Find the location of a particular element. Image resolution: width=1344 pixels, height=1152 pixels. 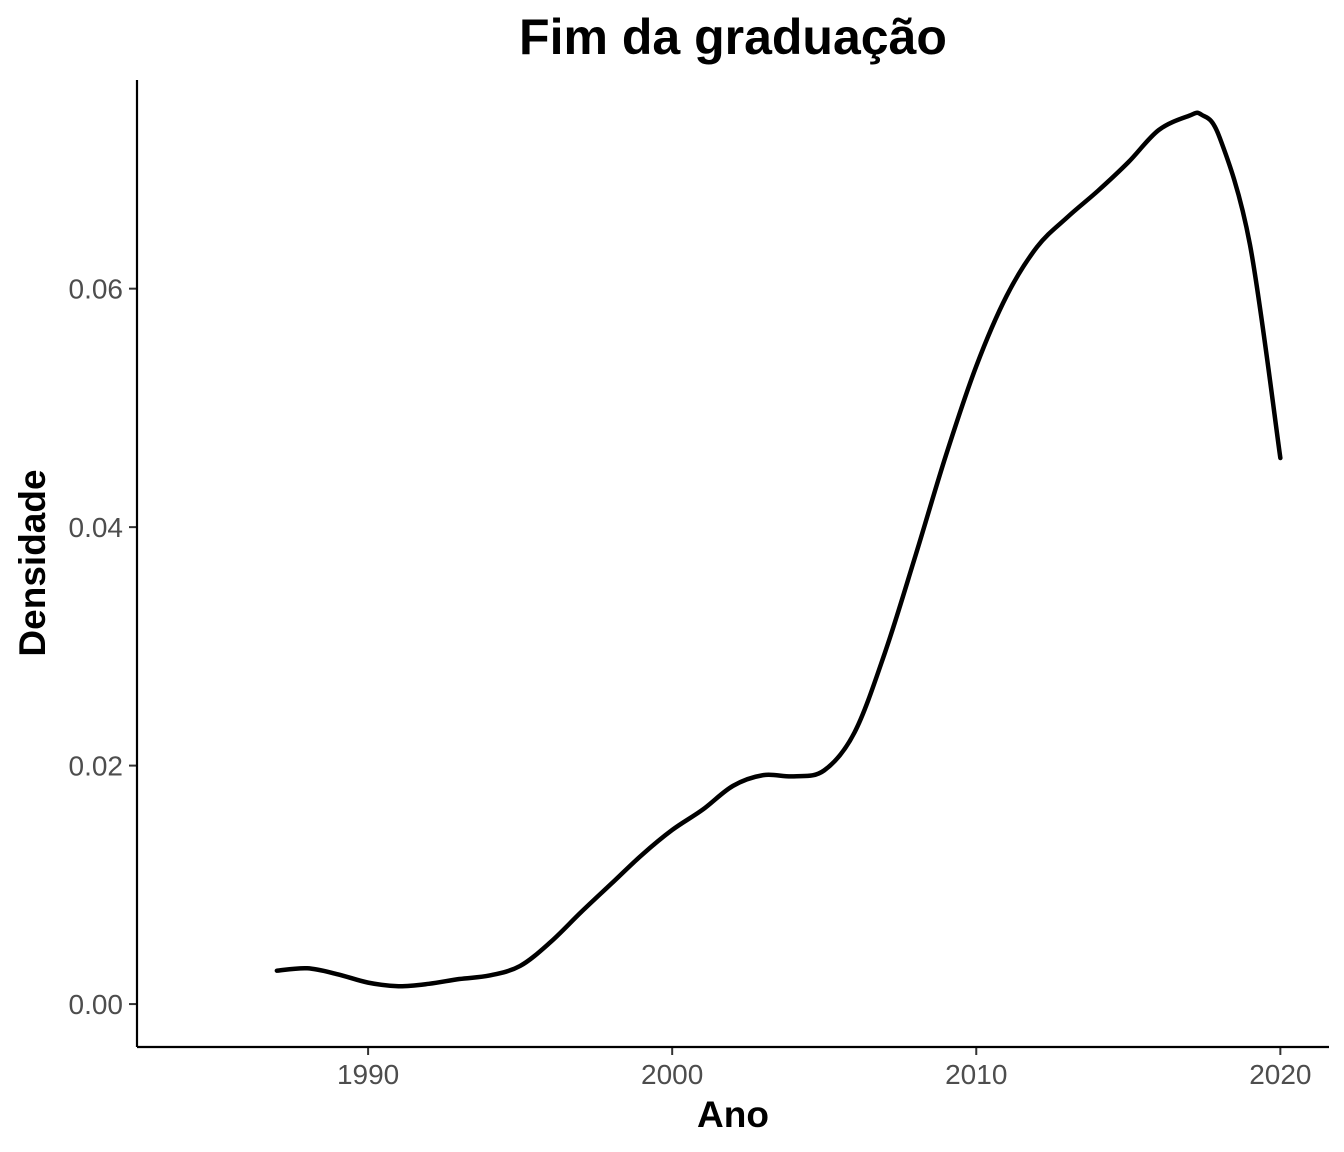

y-tick-label: 0.06 is located at coordinates (96, 289).